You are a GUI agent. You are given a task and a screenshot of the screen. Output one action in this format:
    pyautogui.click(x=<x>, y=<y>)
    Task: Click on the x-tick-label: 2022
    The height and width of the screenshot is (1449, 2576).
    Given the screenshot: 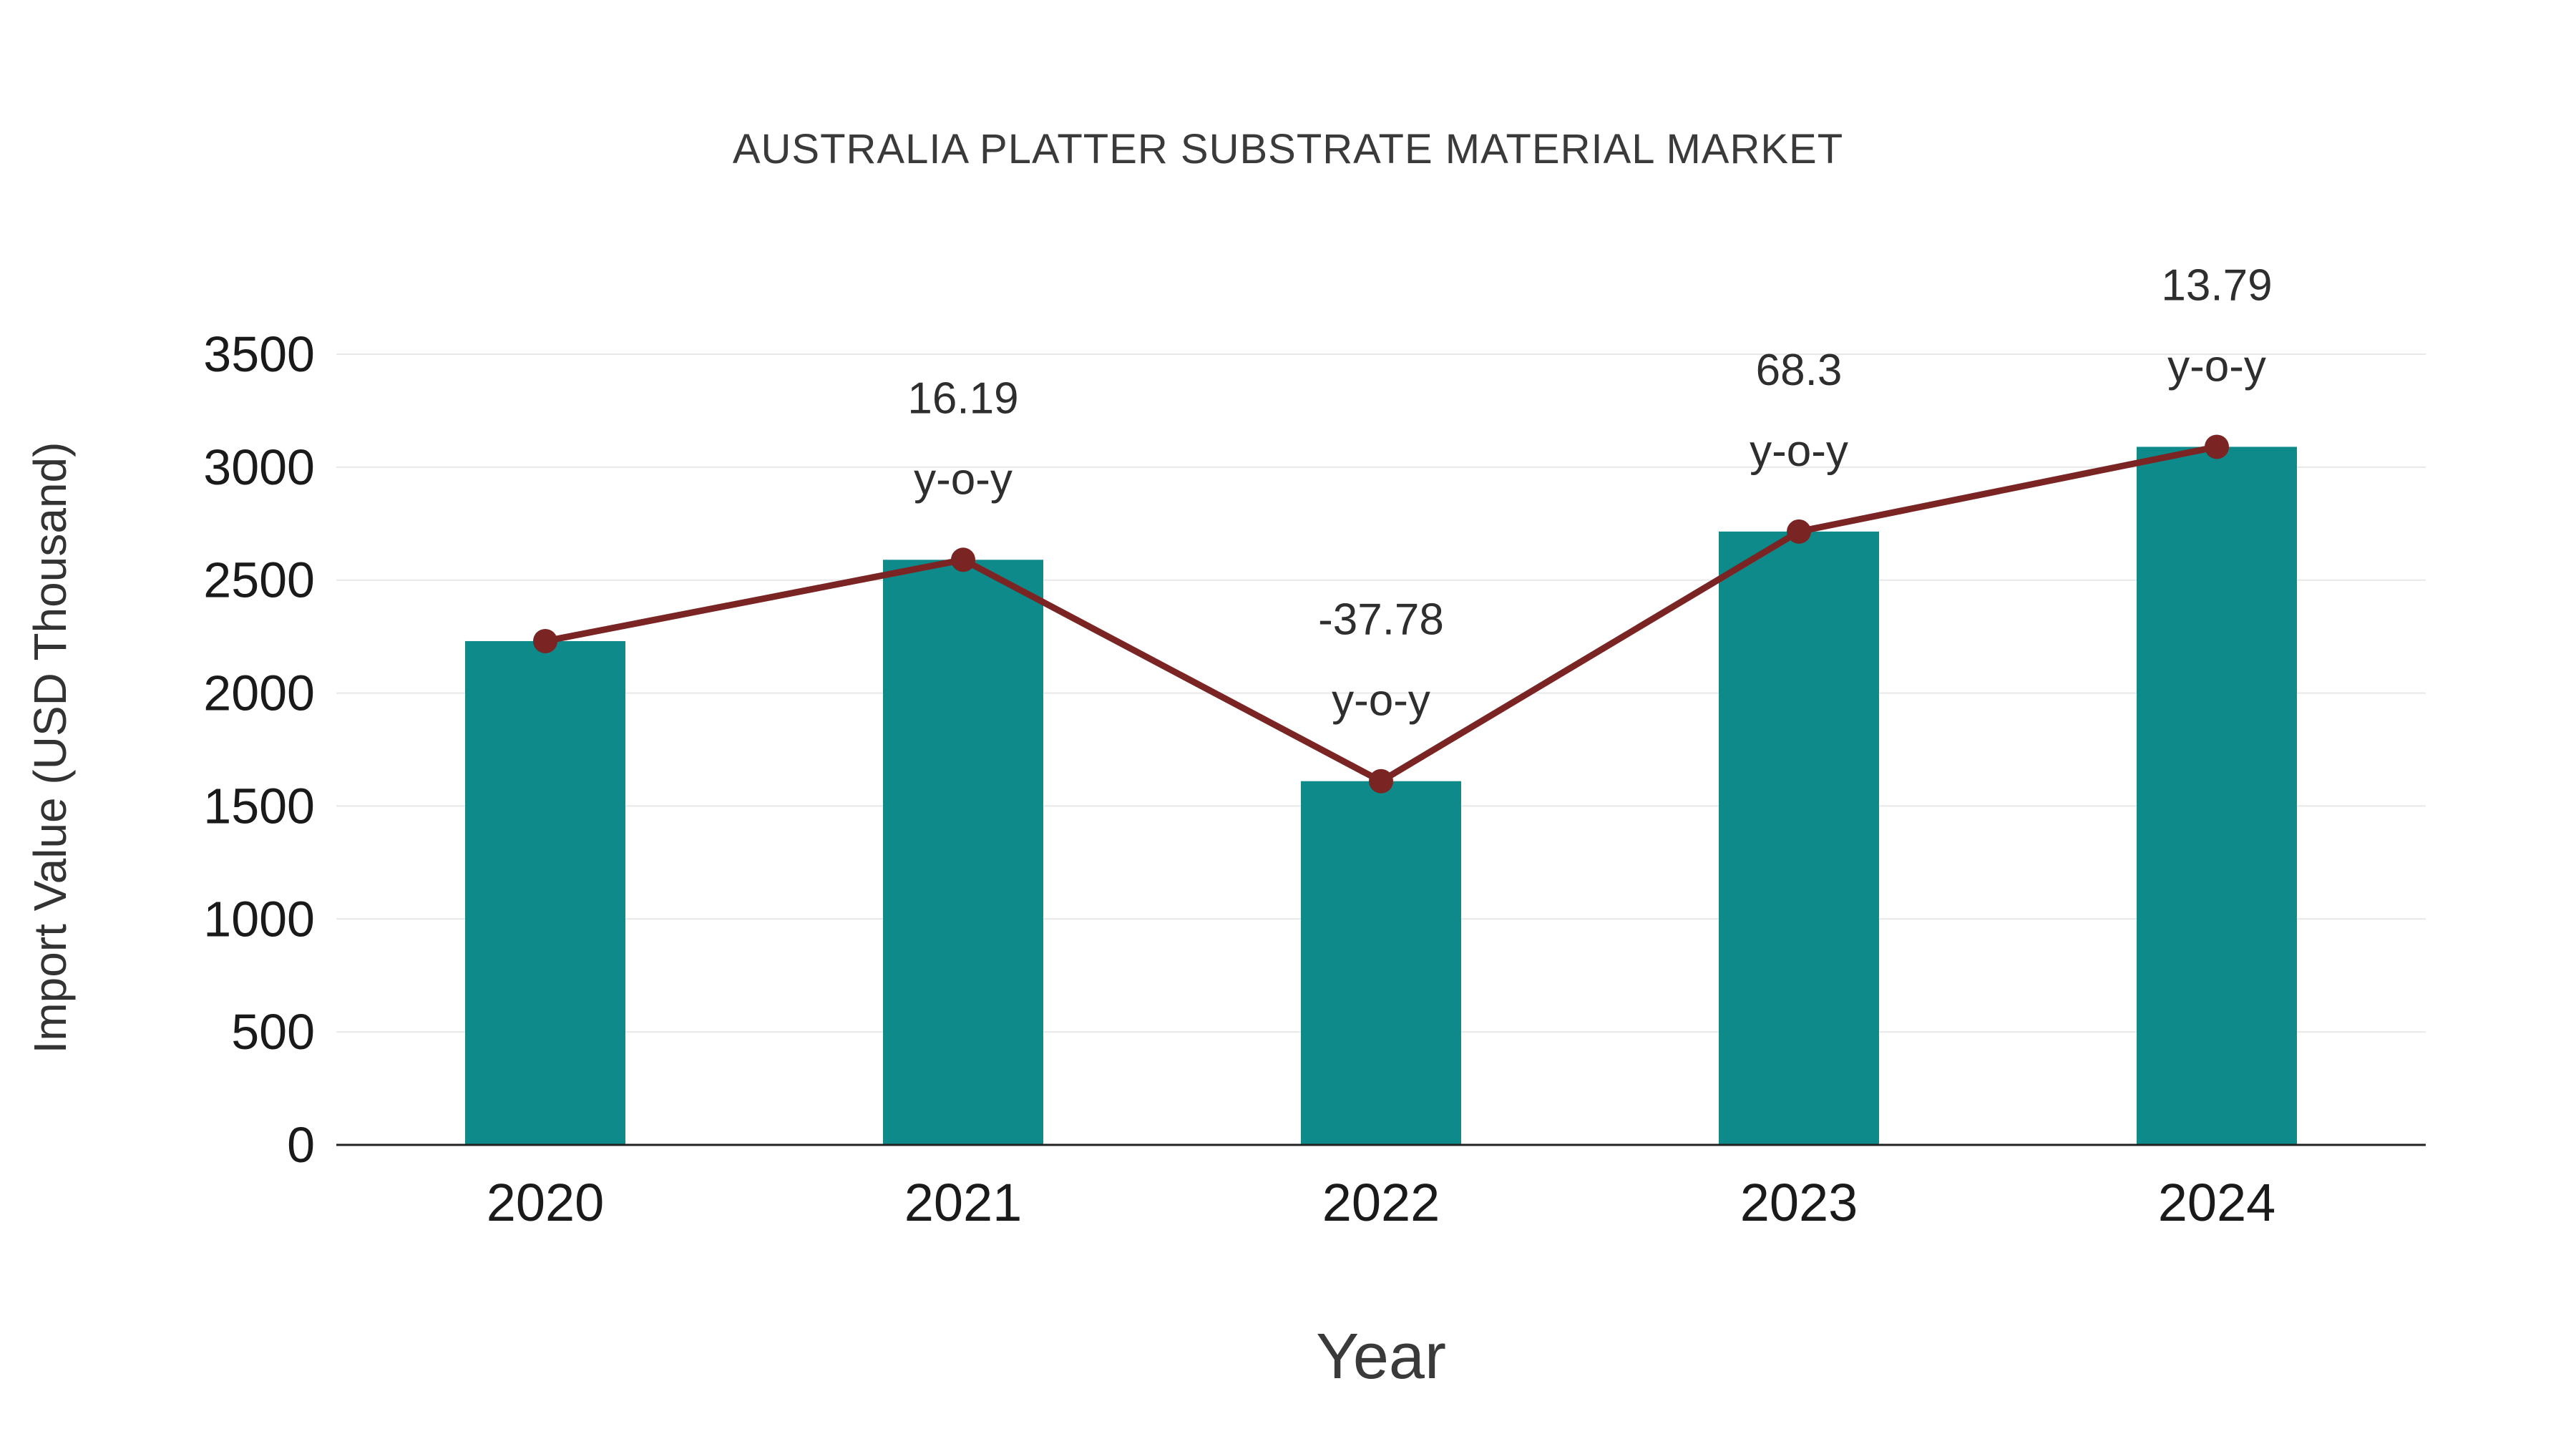 What is the action you would take?
    pyautogui.click(x=1381, y=1202)
    